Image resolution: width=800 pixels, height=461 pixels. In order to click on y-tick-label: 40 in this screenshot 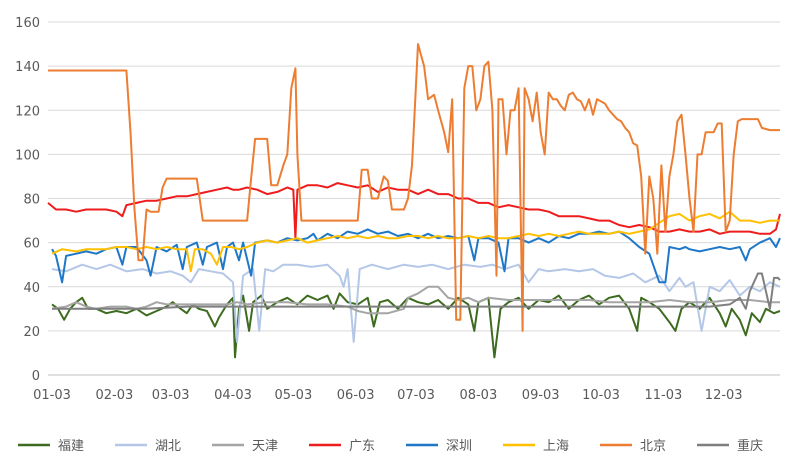, I will do `click(31, 288)`.